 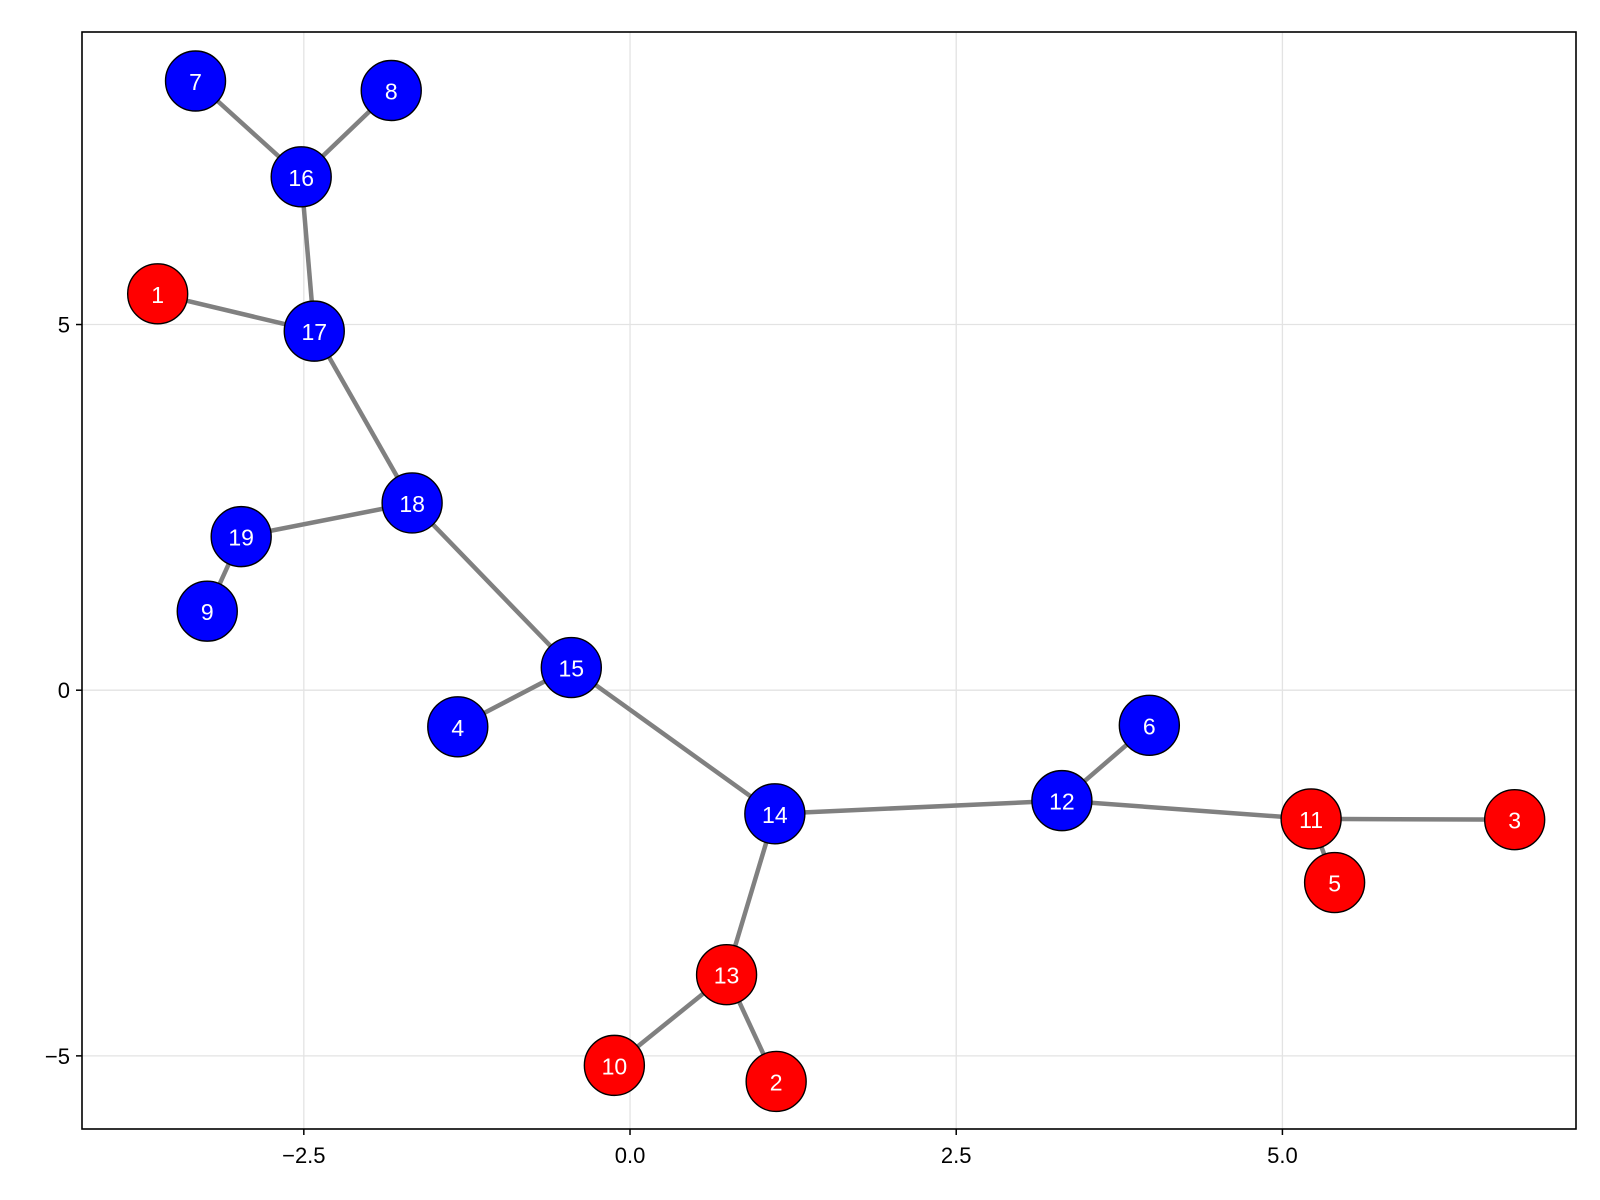 I want to click on node-8: 8, so click(x=391, y=90).